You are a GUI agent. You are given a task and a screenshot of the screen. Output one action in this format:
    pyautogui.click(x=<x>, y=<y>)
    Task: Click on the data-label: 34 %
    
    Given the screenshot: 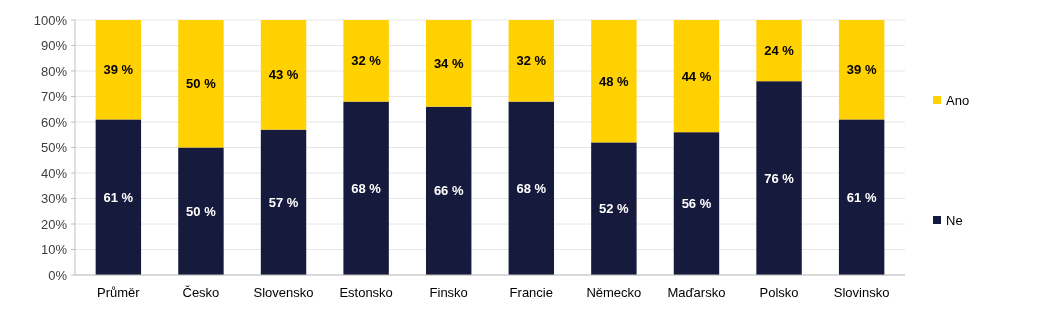 What is the action you would take?
    pyautogui.click(x=448, y=63)
    